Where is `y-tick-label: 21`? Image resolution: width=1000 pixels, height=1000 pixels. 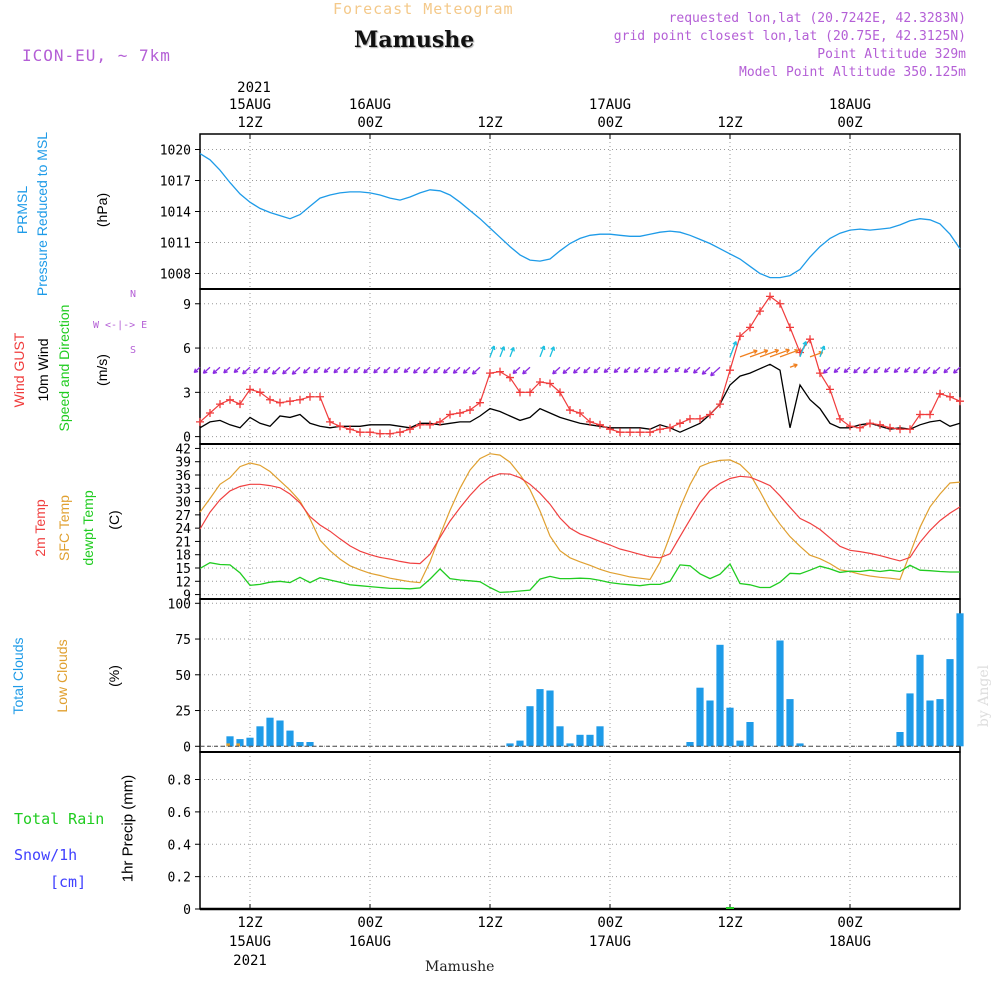
y-tick-label: 21 is located at coordinates (183, 542).